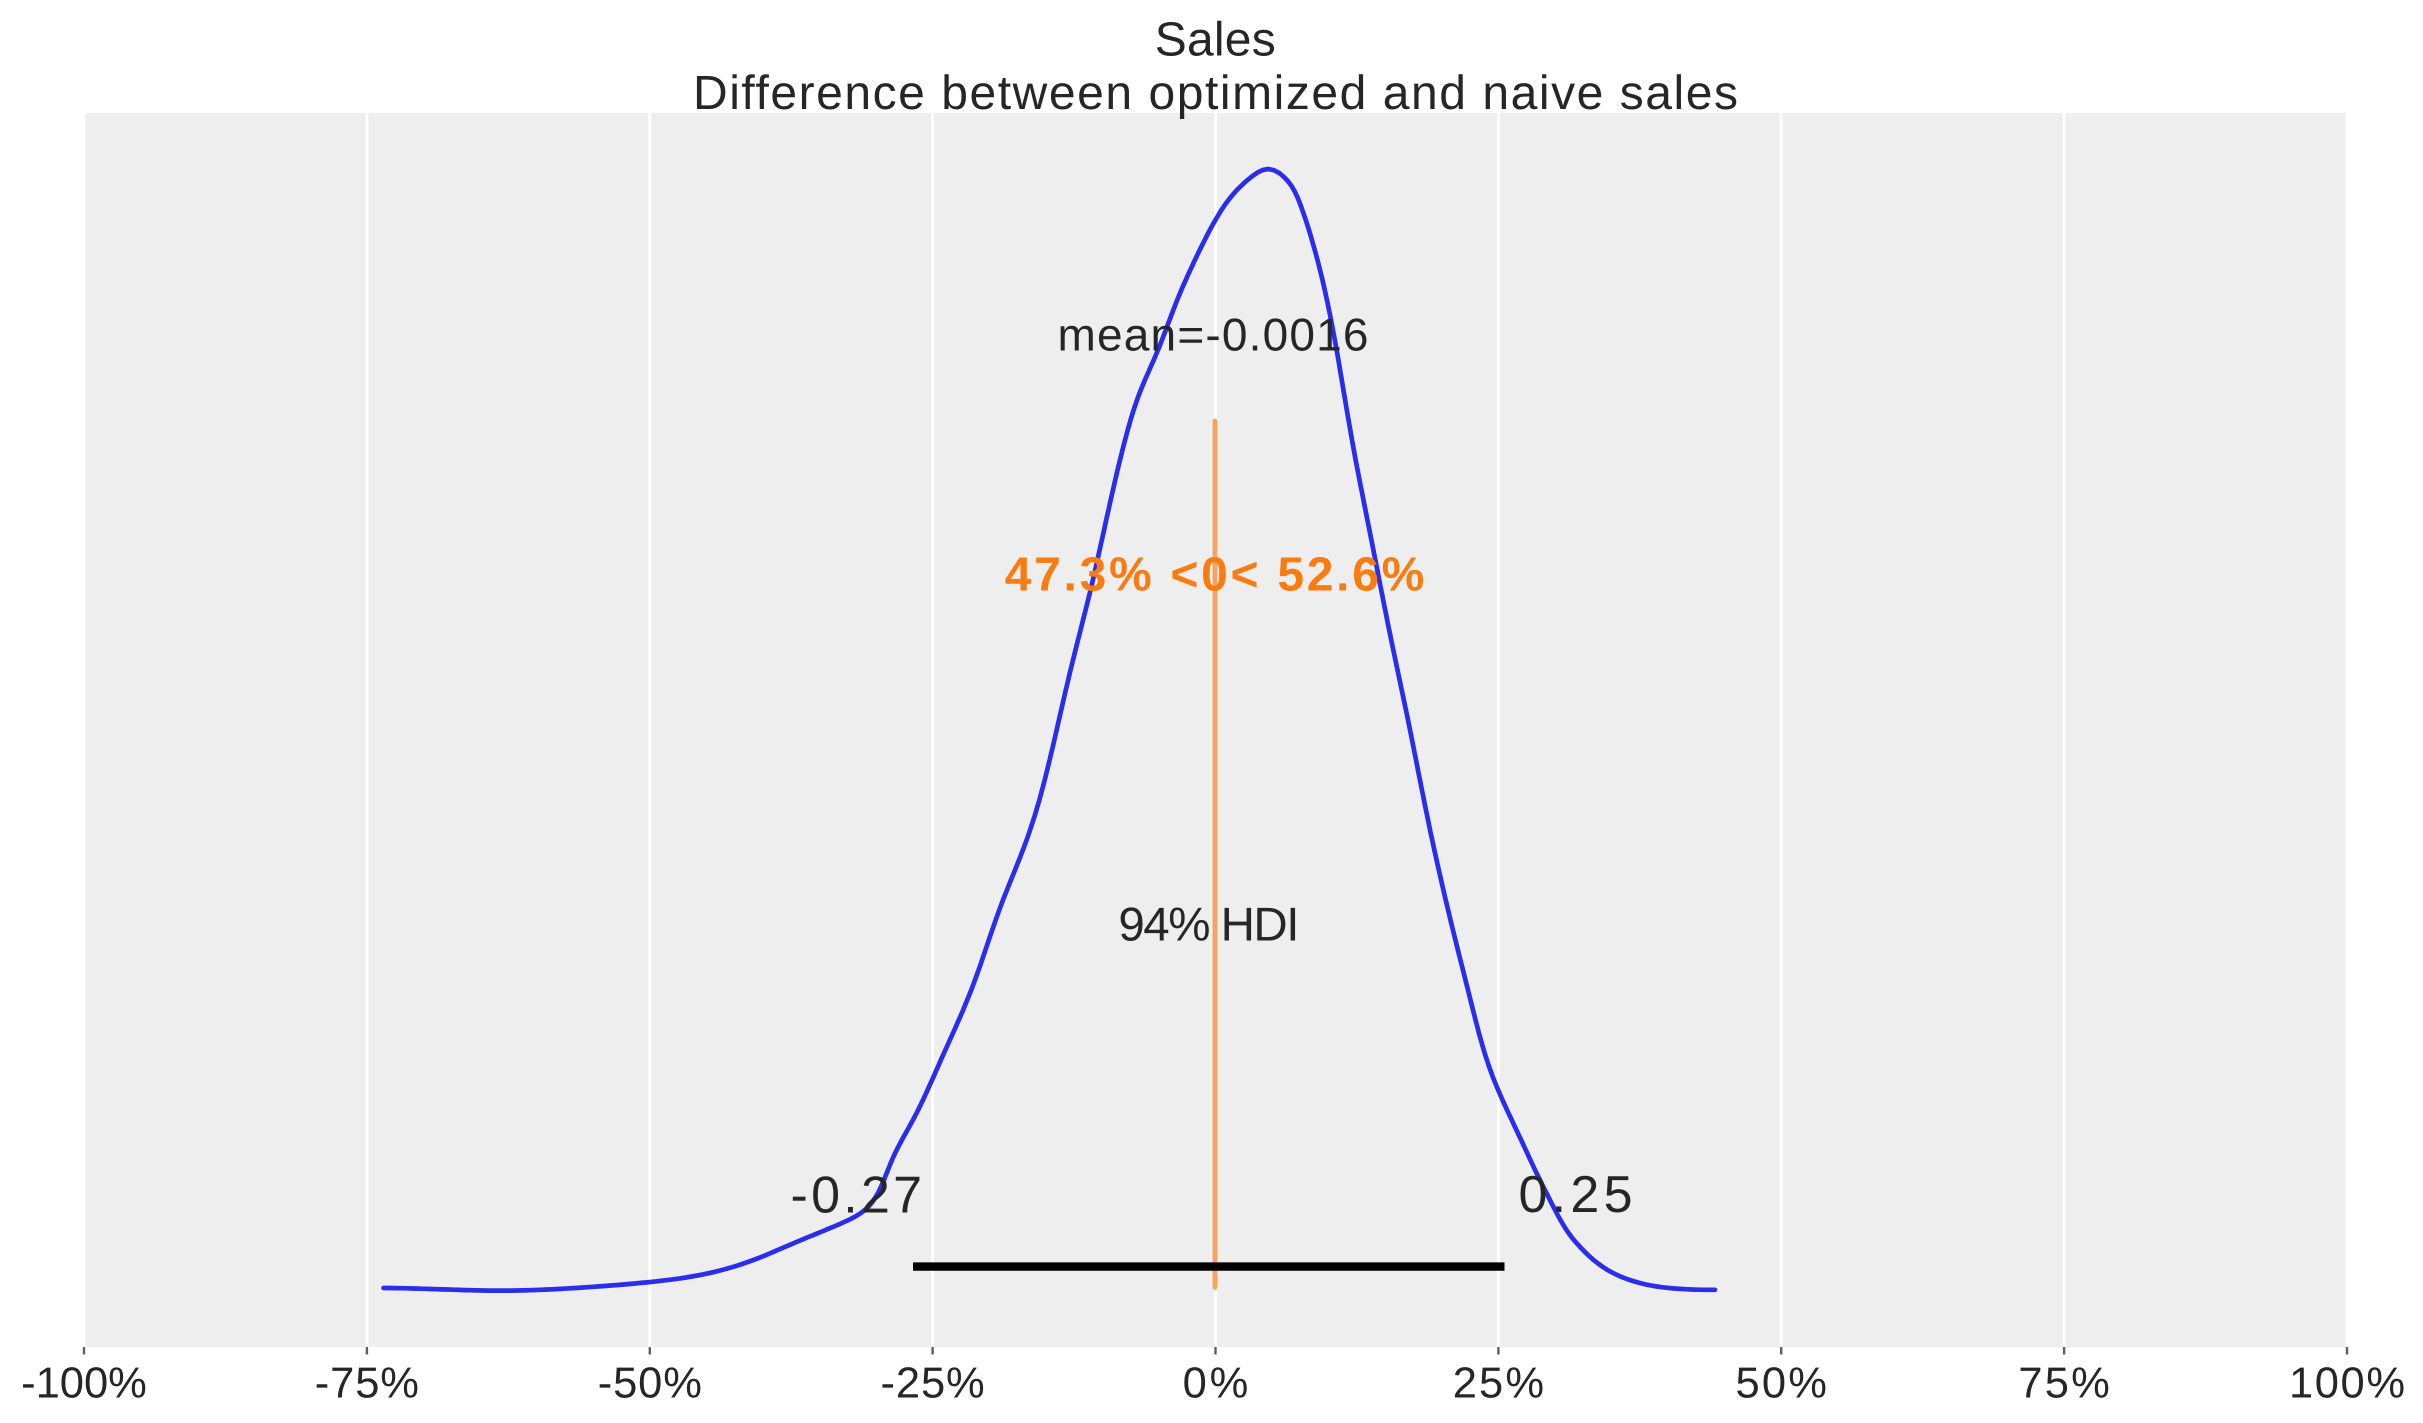 The image size is (2423, 1423). I want to click on svg-text: -75%, so click(367, 1384).